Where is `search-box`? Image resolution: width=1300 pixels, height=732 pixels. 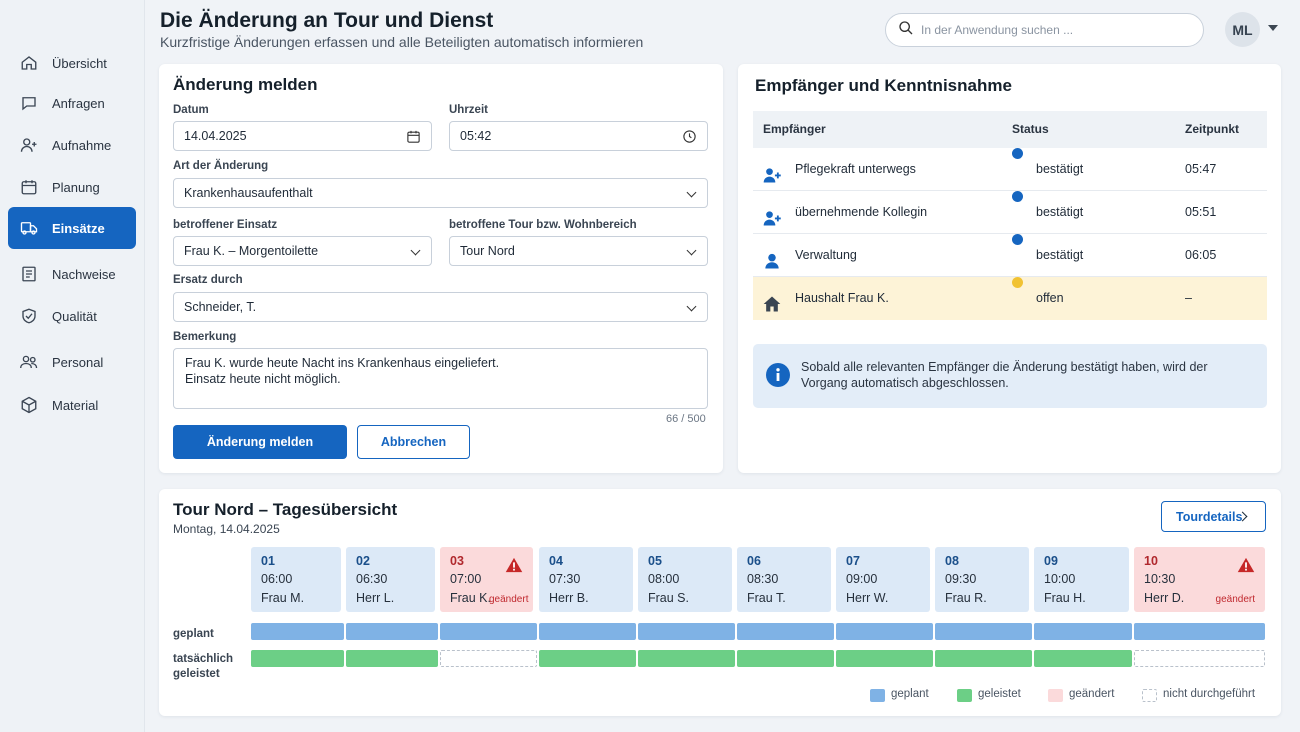 search-box is located at coordinates (1044, 30).